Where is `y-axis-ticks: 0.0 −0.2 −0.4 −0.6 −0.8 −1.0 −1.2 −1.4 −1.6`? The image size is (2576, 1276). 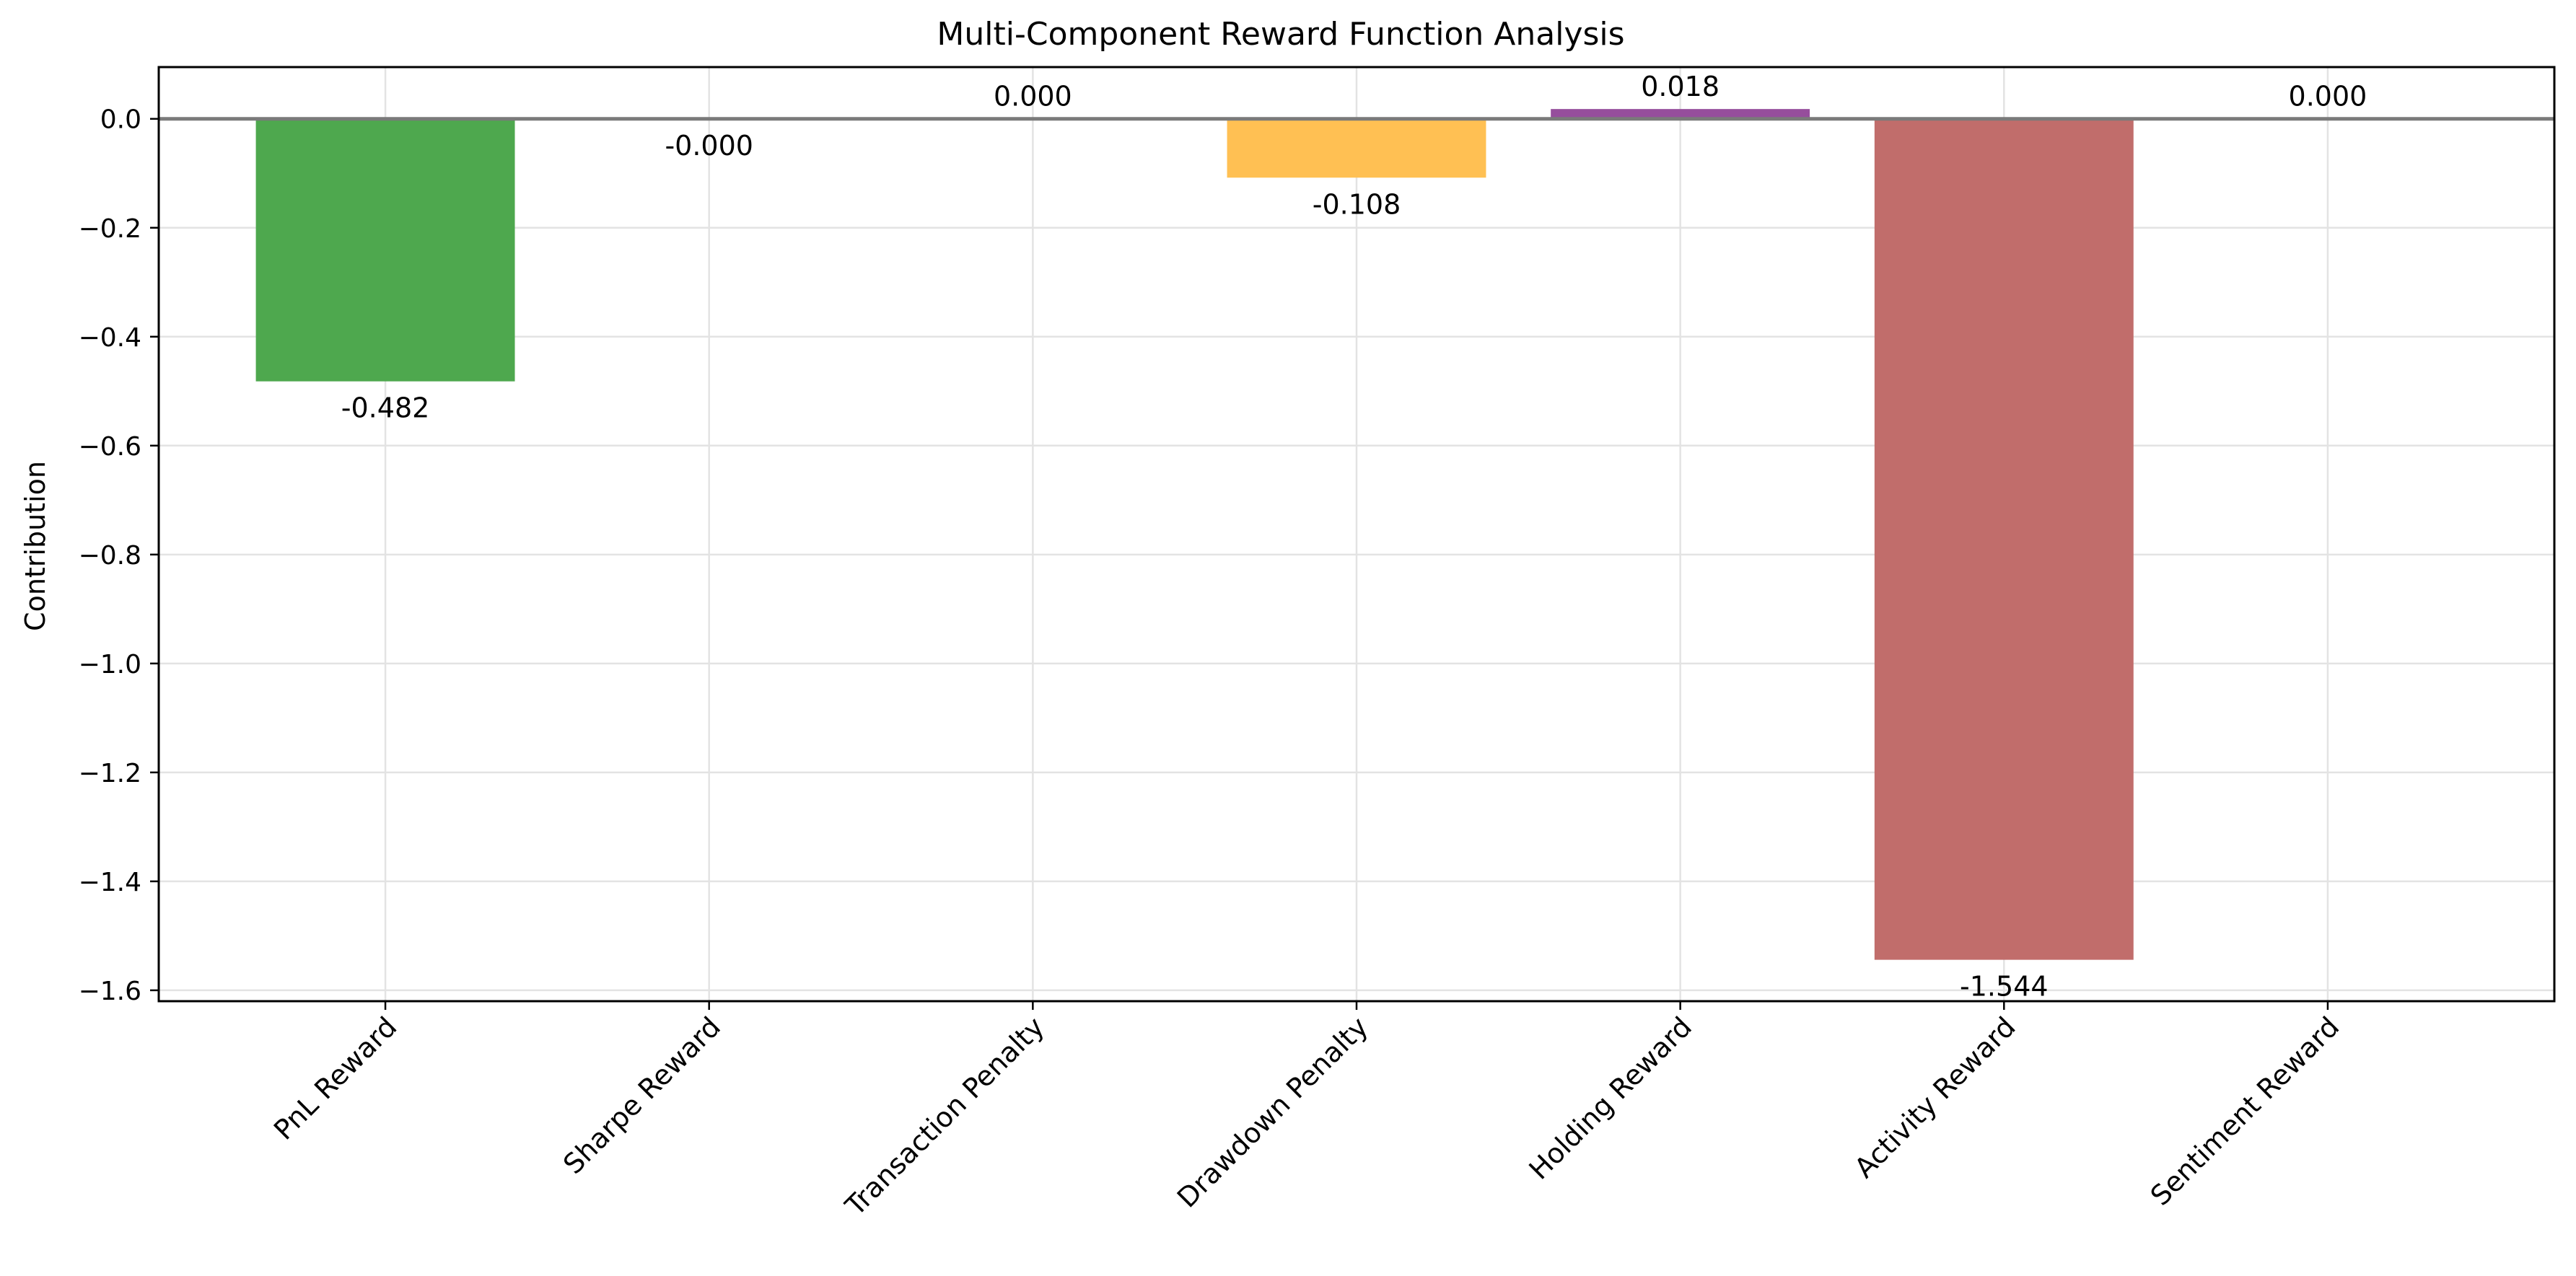
y-axis-ticks: 0.0 −0.2 −0.4 −0.6 −0.8 −1.0 −1.2 −1.4 −1.6 is located at coordinates (119, 555).